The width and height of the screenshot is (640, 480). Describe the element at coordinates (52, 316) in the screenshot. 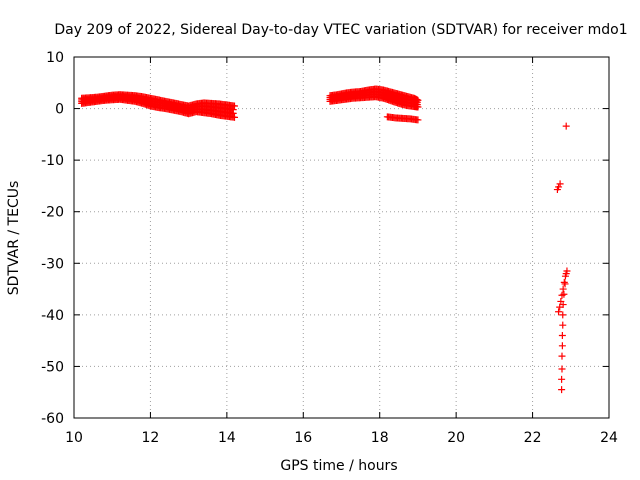

I see `y-tick-label: -40` at that location.